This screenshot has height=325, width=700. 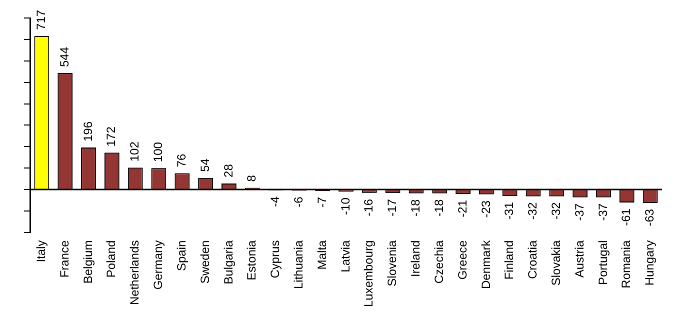 I want to click on x-tick-label: Lithuania, so click(x=299, y=265).